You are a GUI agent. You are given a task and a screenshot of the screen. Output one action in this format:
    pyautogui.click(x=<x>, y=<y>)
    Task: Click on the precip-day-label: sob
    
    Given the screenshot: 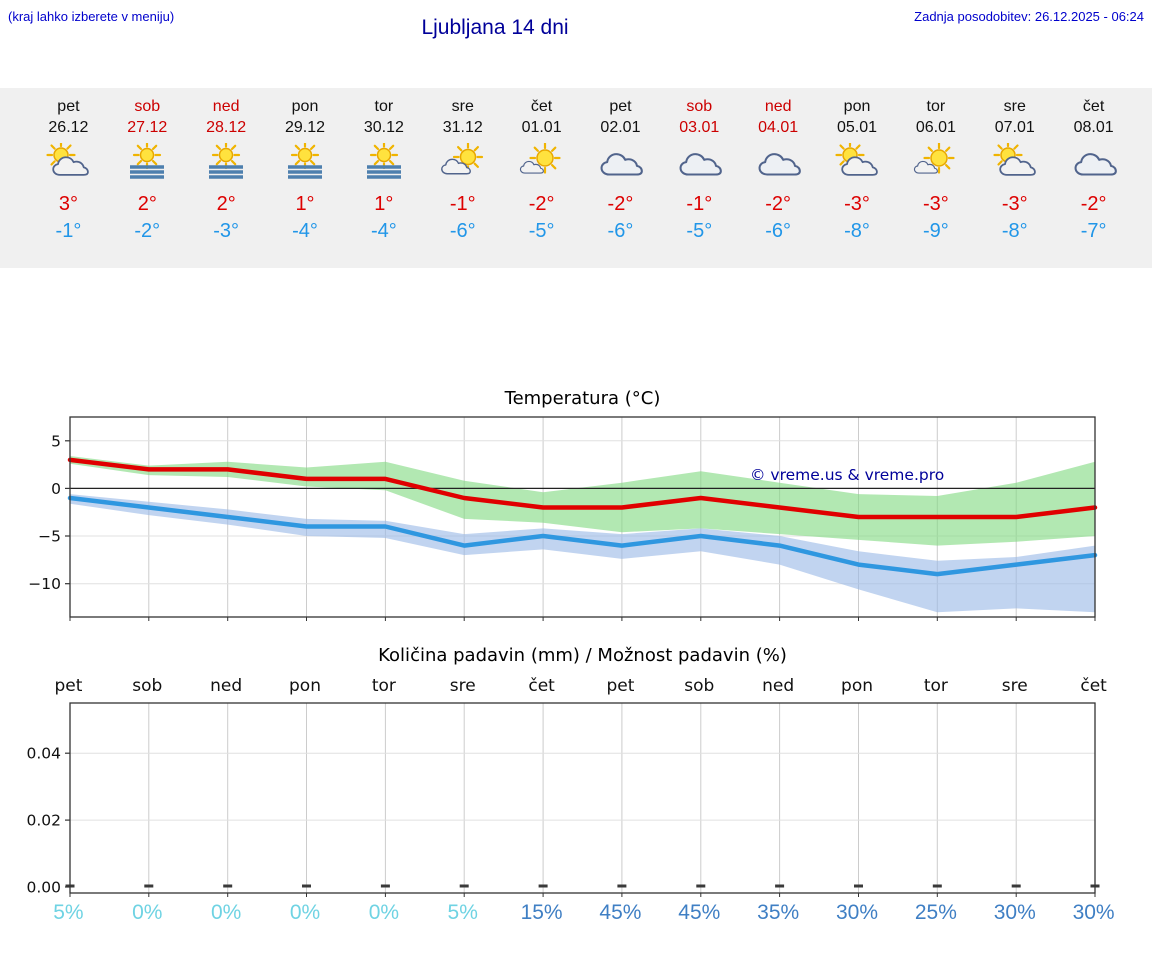 What is the action you would take?
    pyautogui.click(x=147, y=686)
    